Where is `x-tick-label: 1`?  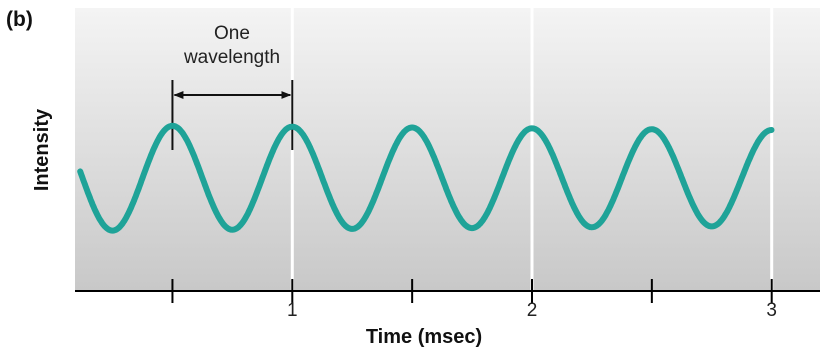
x-tick-label: 1 is located at coordinates (292, 310).